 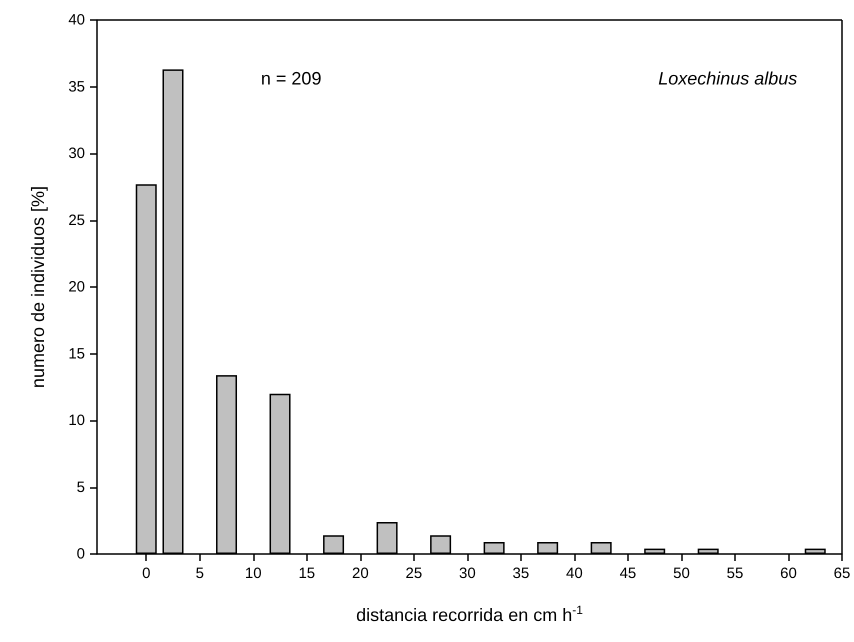 I want to click on x-tick-label: 15, so click(x=307, y=573).